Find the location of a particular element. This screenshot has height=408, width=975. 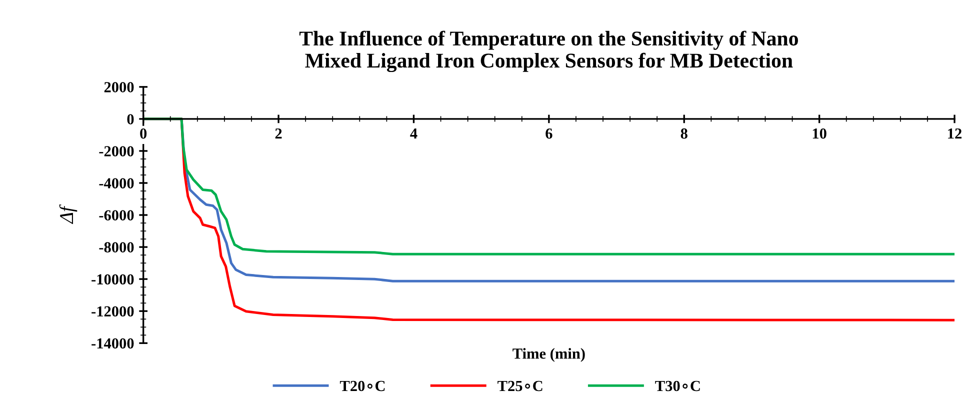

legend-label: T20∘C is located at coordinates (362, 386).